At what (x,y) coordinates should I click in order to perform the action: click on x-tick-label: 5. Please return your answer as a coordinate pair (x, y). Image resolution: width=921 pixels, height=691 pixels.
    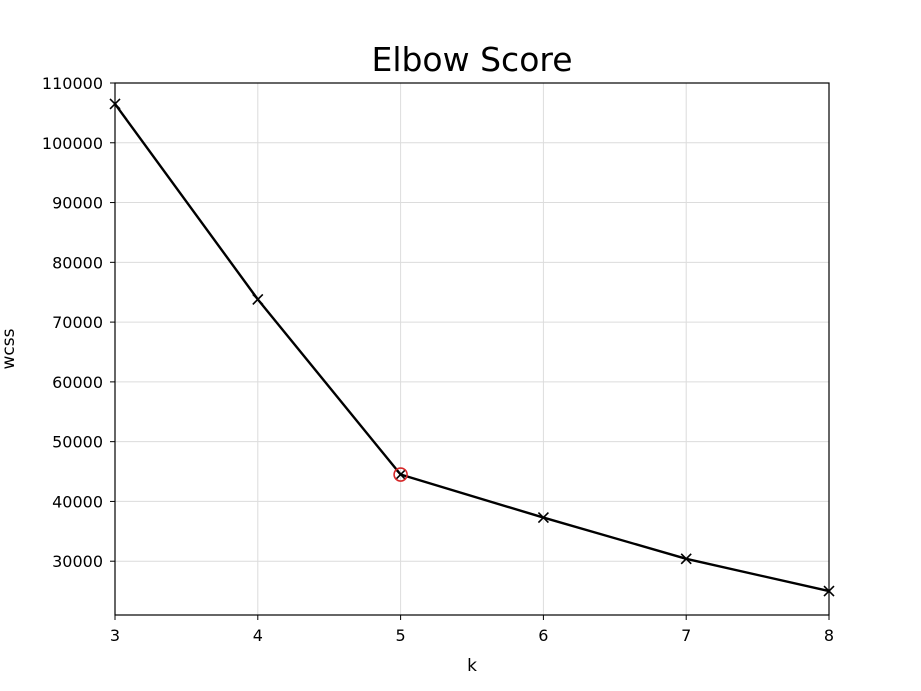
    Looking at the image, I should click on (401, 635).